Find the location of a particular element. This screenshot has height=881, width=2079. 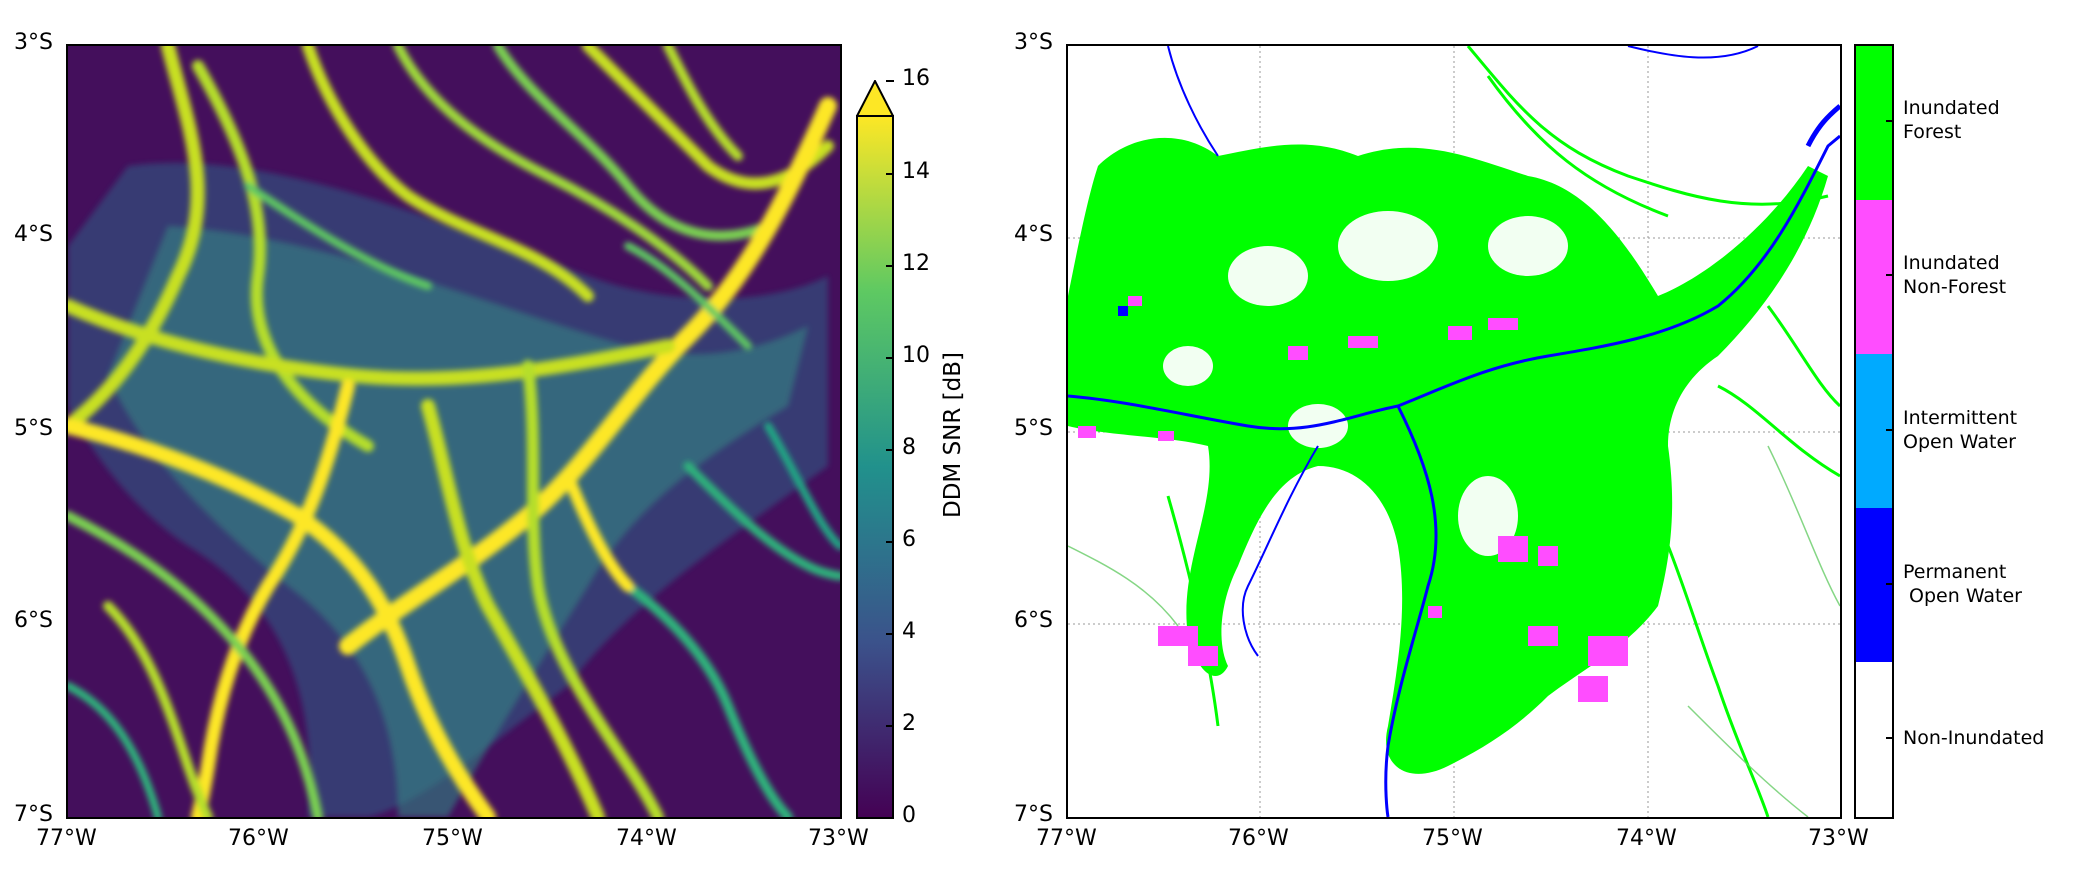

left-y-tick-3S: 3°S is located at coordinates (33, 42).